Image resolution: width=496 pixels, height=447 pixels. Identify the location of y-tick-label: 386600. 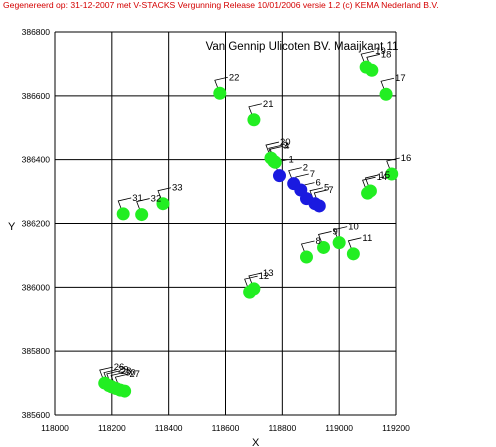
(36, 96).